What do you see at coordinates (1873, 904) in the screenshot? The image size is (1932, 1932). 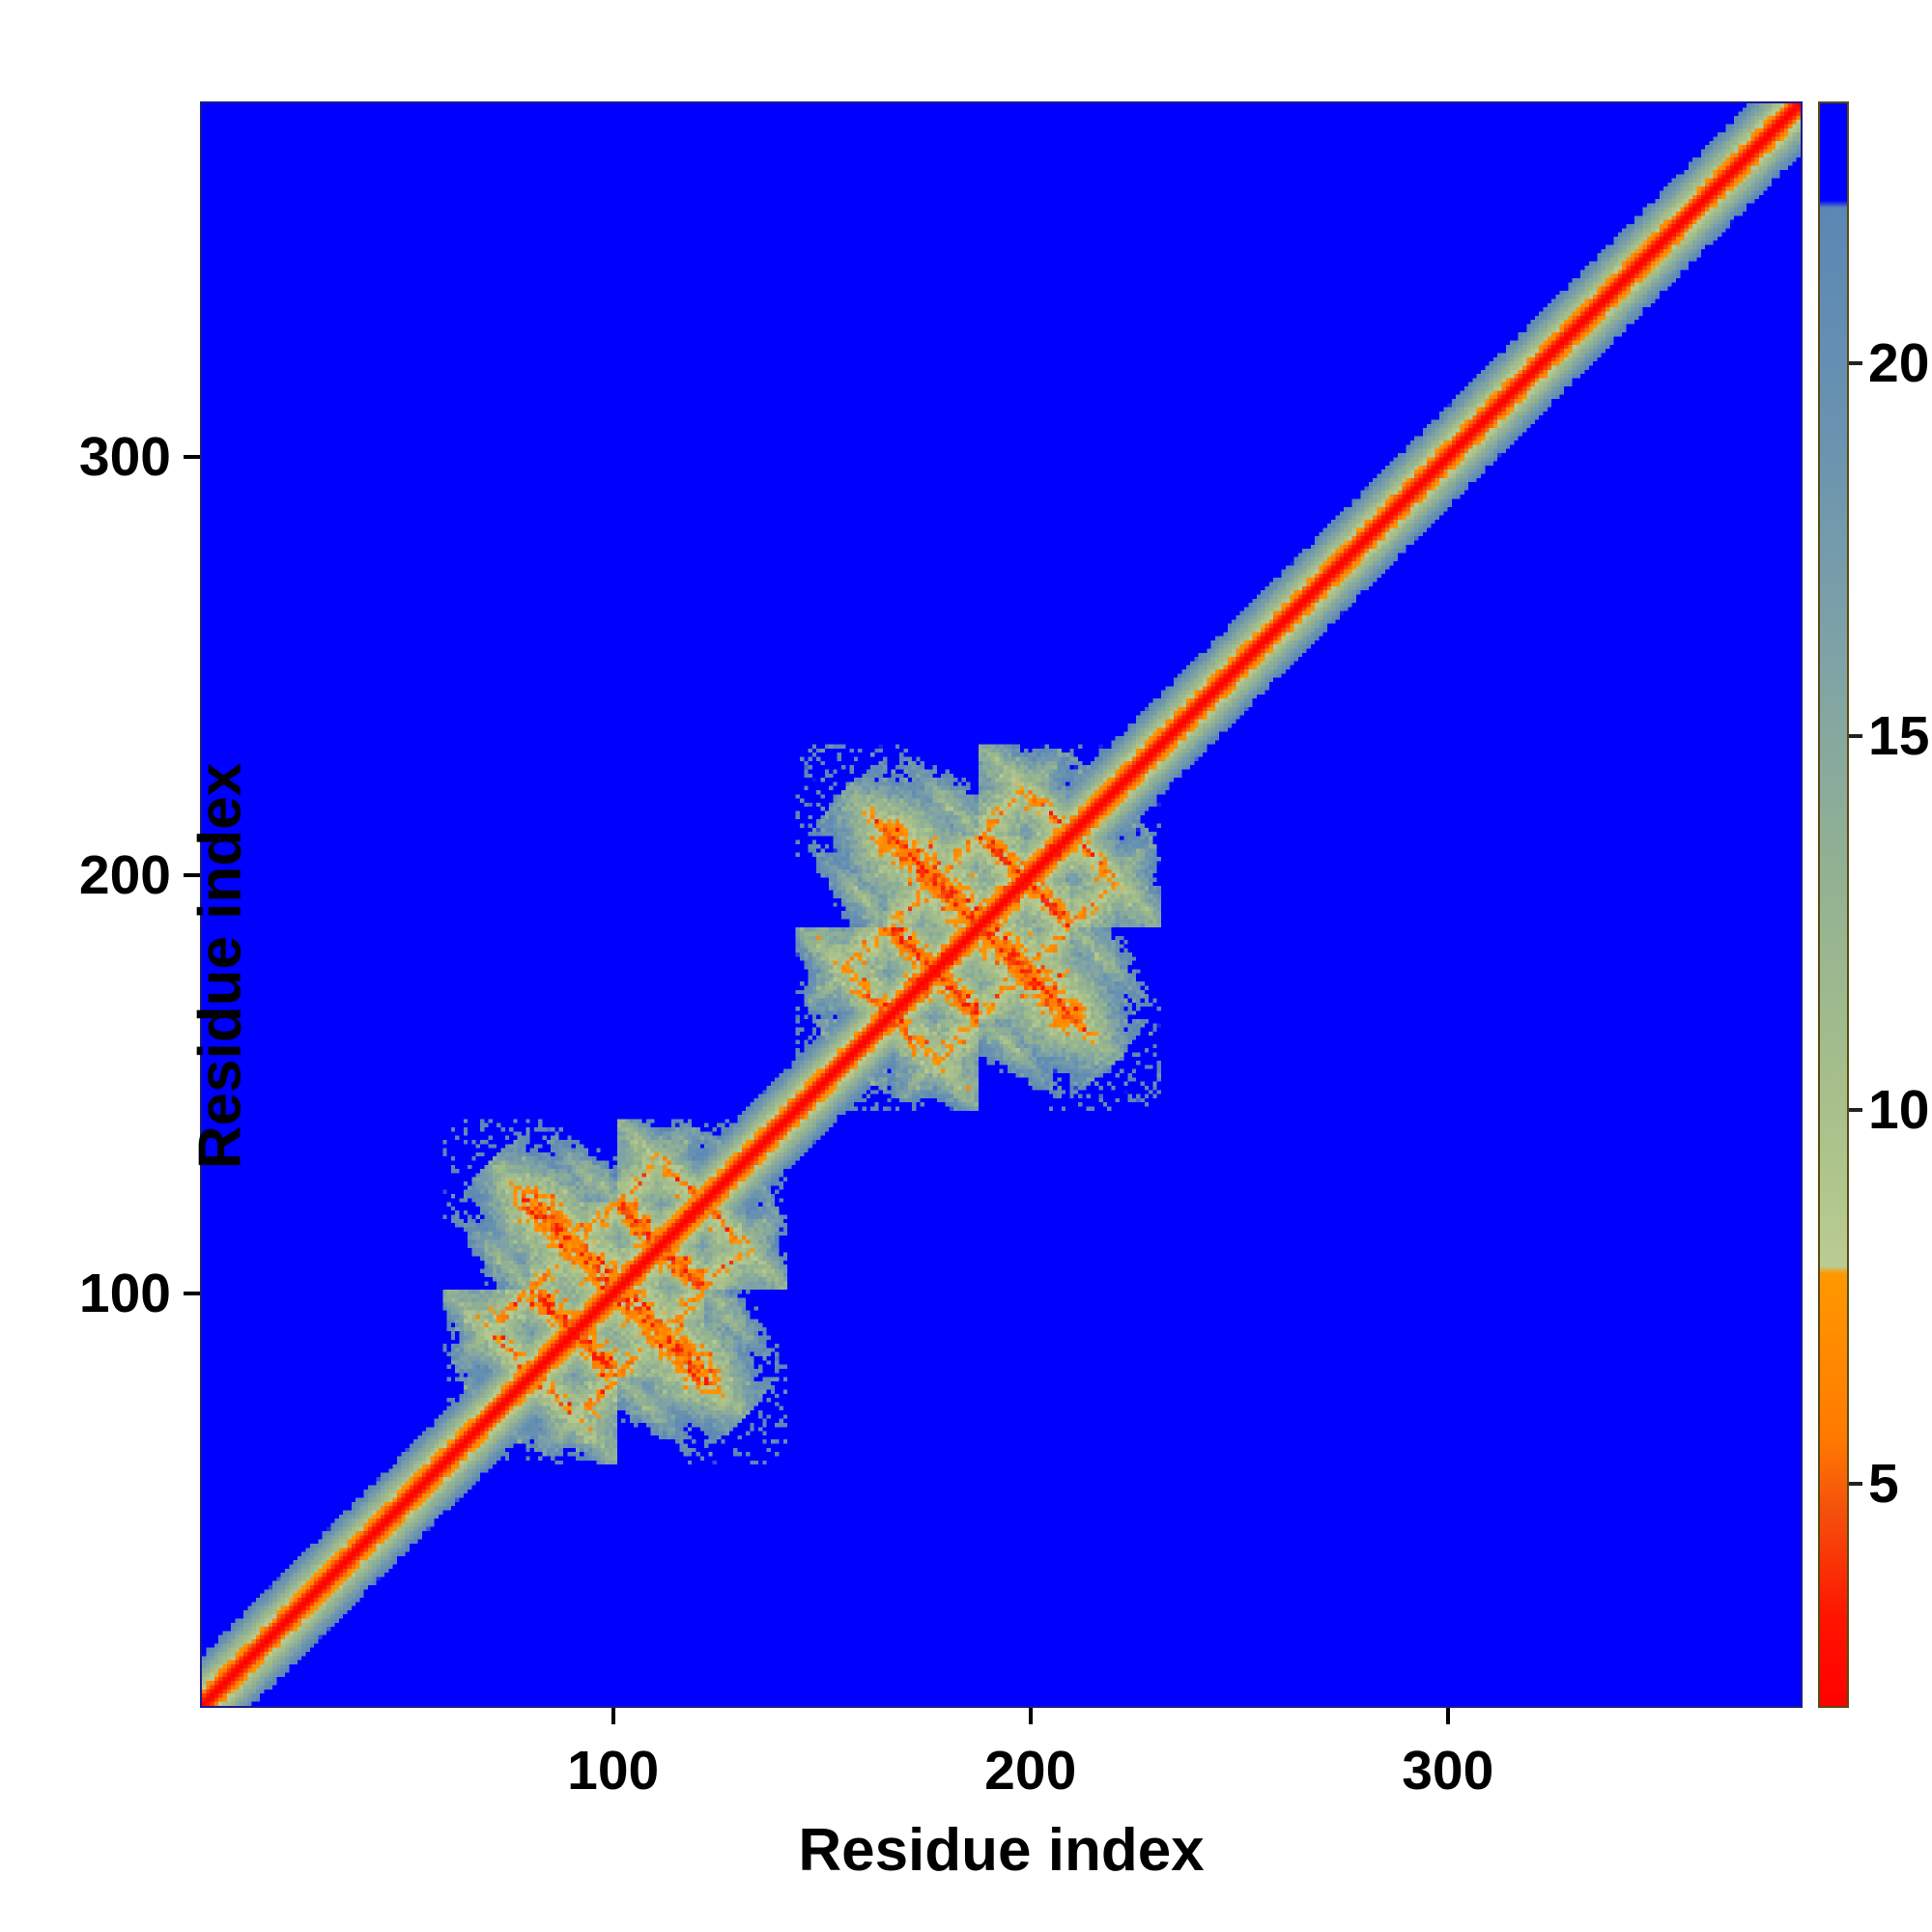 I see `colorbar: 5 10 15 20` at bounding box center [1873, 904].